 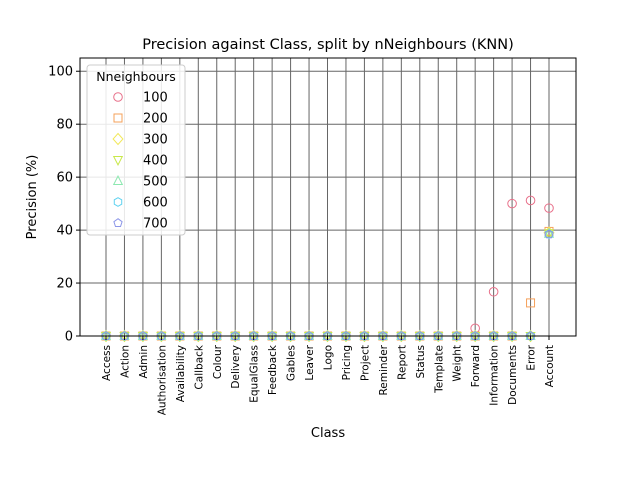 I want to click on x-tick-label: Weight, so click(x=458, y=363).